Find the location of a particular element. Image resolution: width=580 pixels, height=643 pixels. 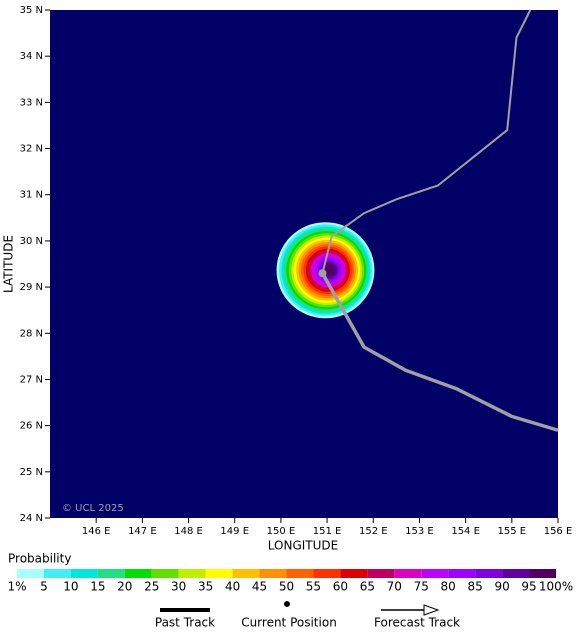

colorbar-label: 15 is located at coordinates (97, 587).